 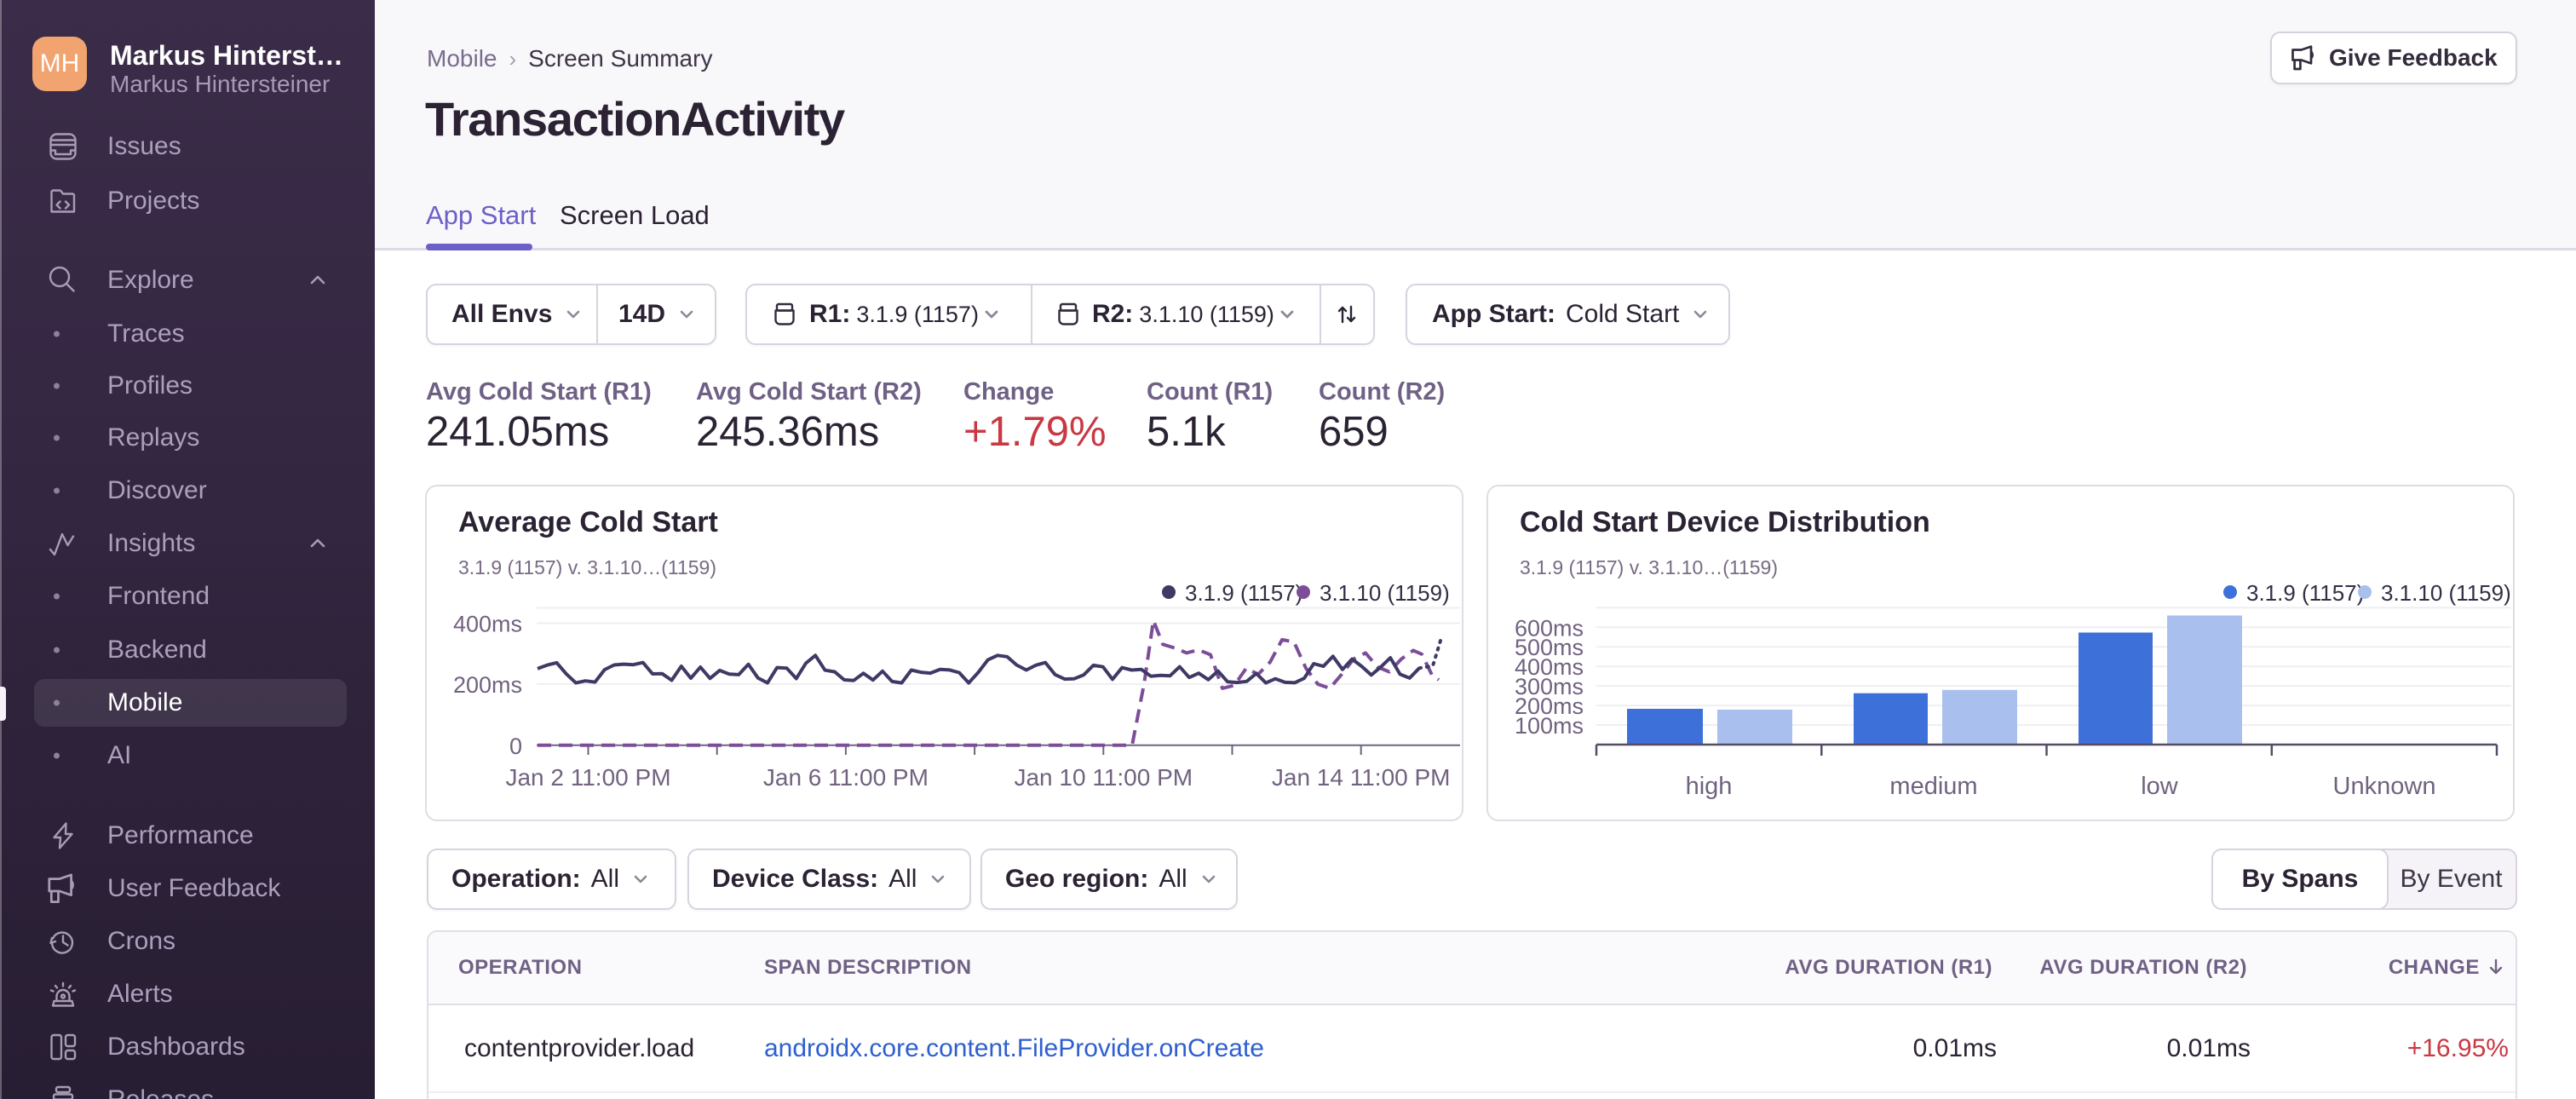 I want to click on svg-text: high, so click(x=1710, y=786).